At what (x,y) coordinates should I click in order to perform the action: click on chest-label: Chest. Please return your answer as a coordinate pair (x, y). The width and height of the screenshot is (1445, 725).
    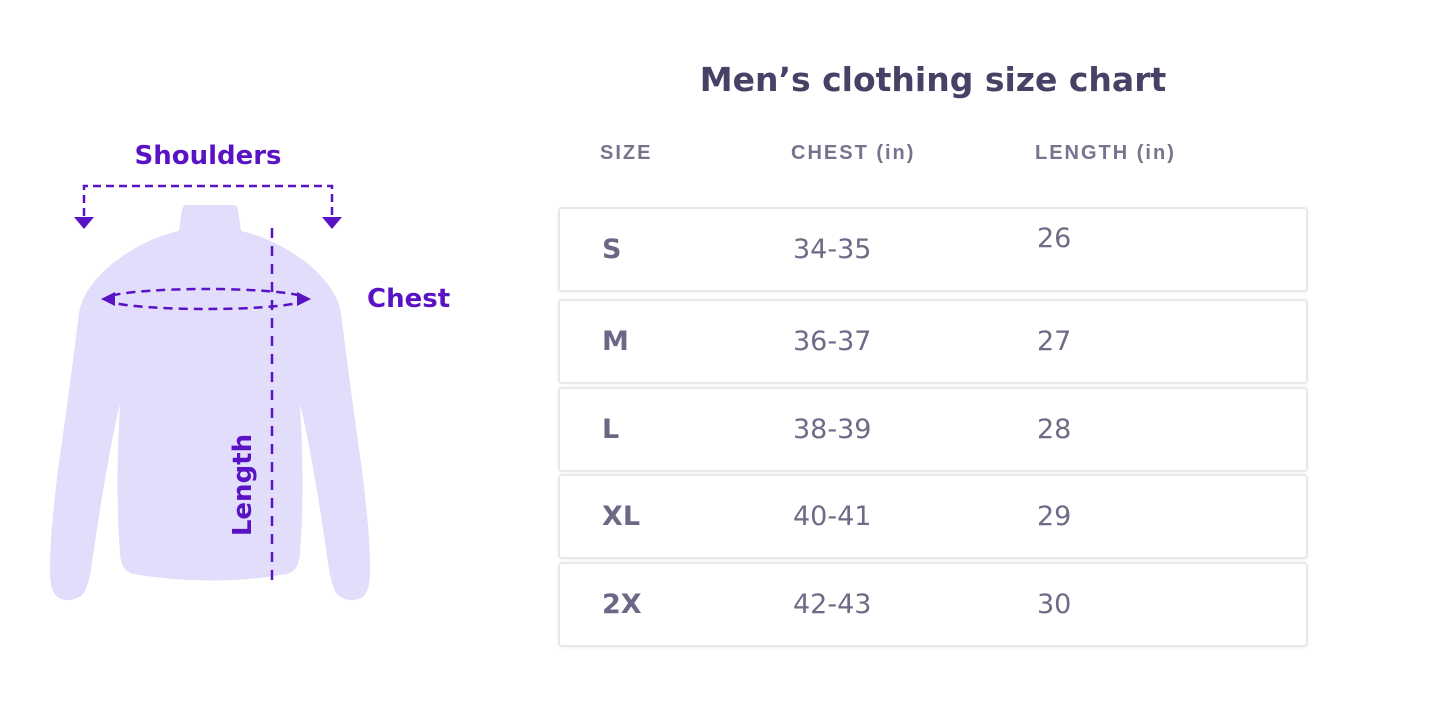
    Looking at the image, I should click on (409, 299).